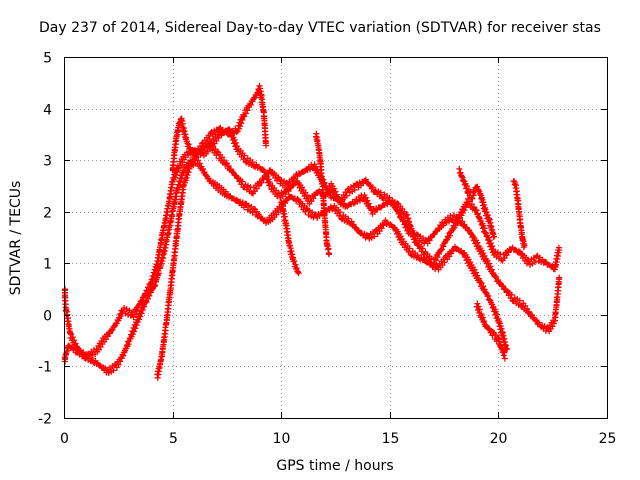 The image size is (640, 480). What do you see at coordinates (391, 439) in the screenshot?
I see `x-tick-label: 15` at bounding box center [391, 439].